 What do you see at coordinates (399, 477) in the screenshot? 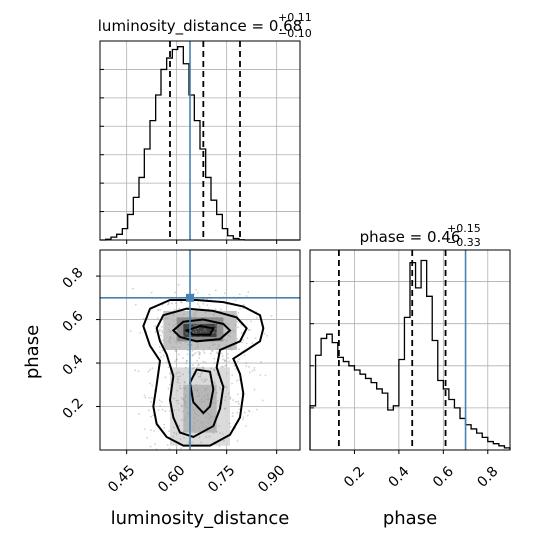
I see `x-tick-label: 0.4` at bounding box center [399, 477].